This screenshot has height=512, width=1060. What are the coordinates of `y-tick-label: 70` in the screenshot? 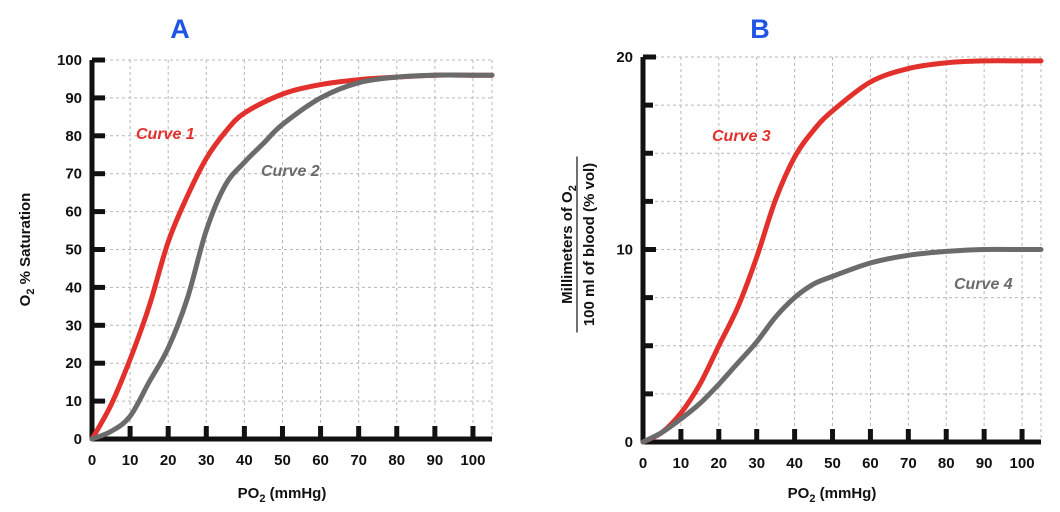 It's located at (73, 174).